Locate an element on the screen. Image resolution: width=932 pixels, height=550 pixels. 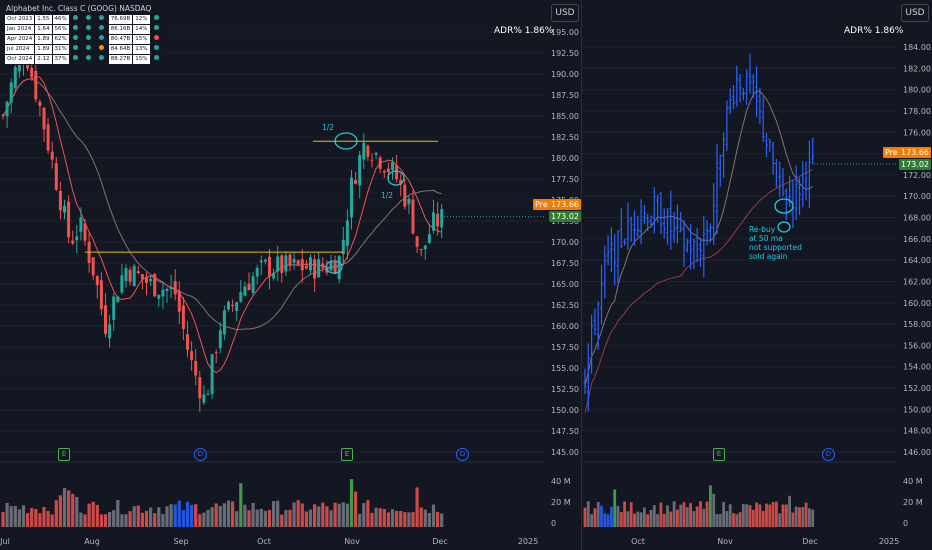
volume-axis-label: 20 M is located at coordinates (561, 502).